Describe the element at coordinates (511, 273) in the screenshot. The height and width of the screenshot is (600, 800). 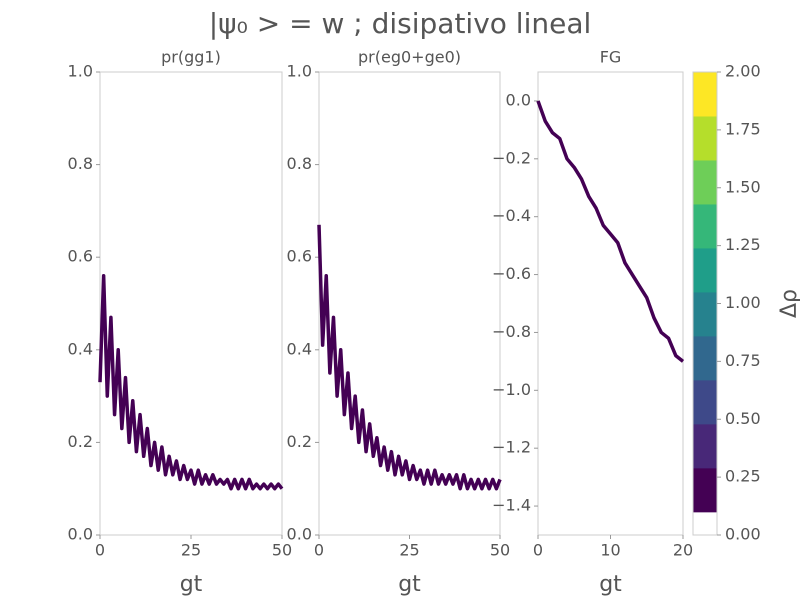
I see `y-tick-label: −0.6` at that location.